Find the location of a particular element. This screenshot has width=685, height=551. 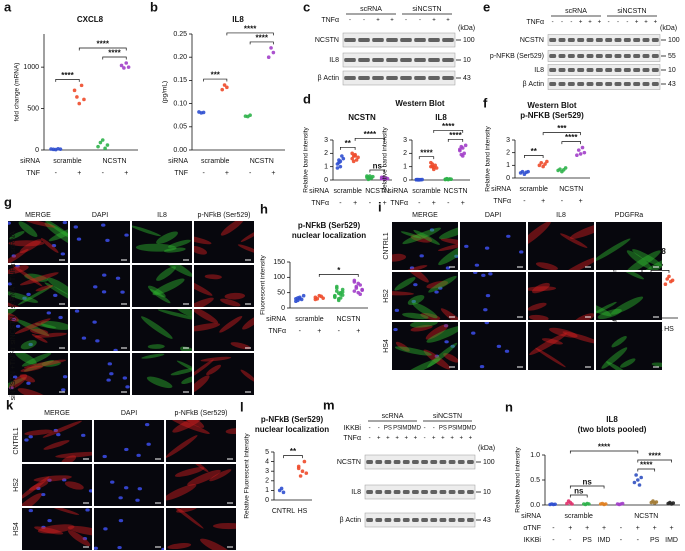

y-axis-label: Fluorescent intensity is located at coordinates (263, 284).